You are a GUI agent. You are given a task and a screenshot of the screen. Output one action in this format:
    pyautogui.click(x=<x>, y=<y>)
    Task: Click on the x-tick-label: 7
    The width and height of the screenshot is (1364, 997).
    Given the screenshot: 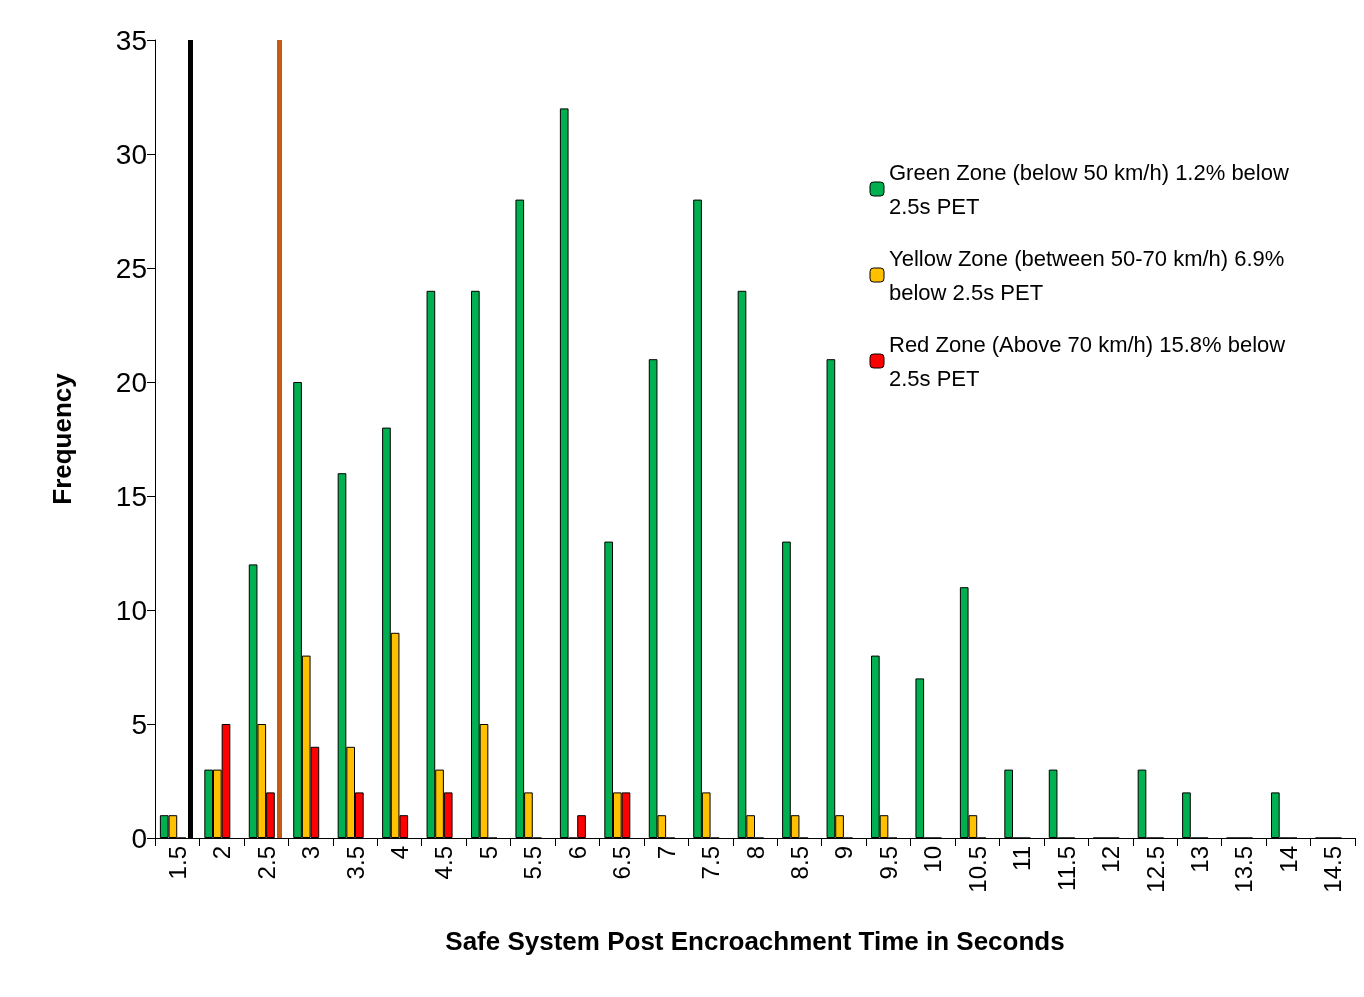 What is the action you would take?
    pyautogui.click(x=666, y=853)
    